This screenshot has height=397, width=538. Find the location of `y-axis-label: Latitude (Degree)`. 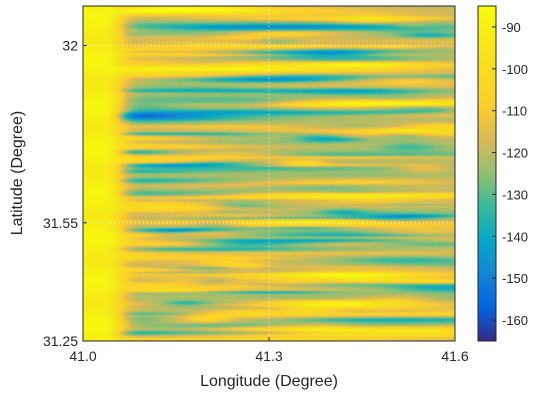

y-axis-label: Latitude (Degree) is located at coordinates (17, 173).